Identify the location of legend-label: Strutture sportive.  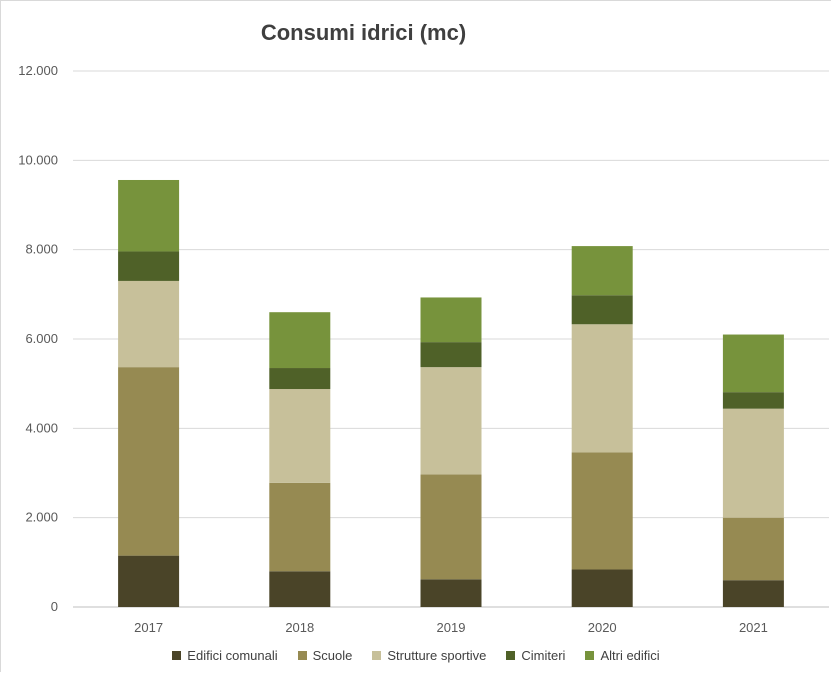
(437, 655).